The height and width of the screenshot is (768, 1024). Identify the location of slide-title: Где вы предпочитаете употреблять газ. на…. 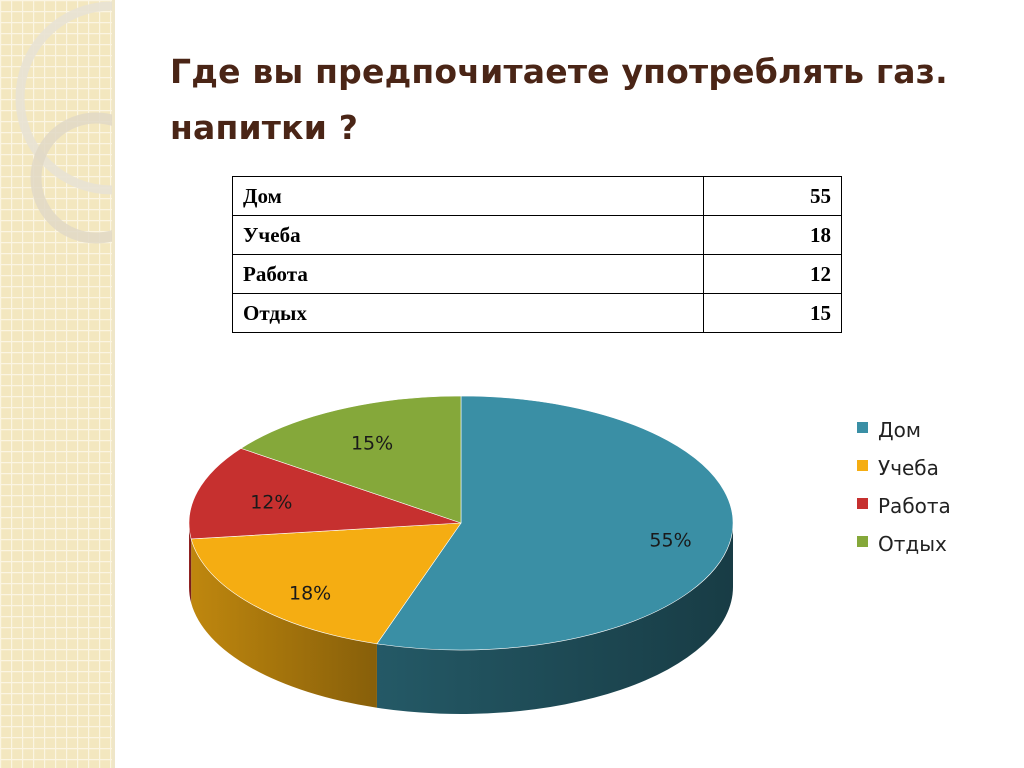
(559, 99).